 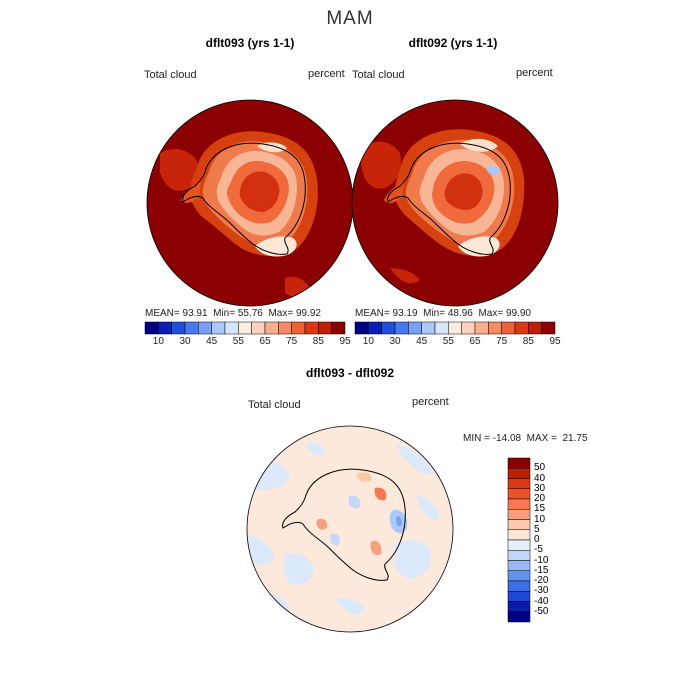 What do you see at coordinates (250, 313) in the screenshot?
I see `panel-1-min: 55.76` at bounding box center [250, 313].